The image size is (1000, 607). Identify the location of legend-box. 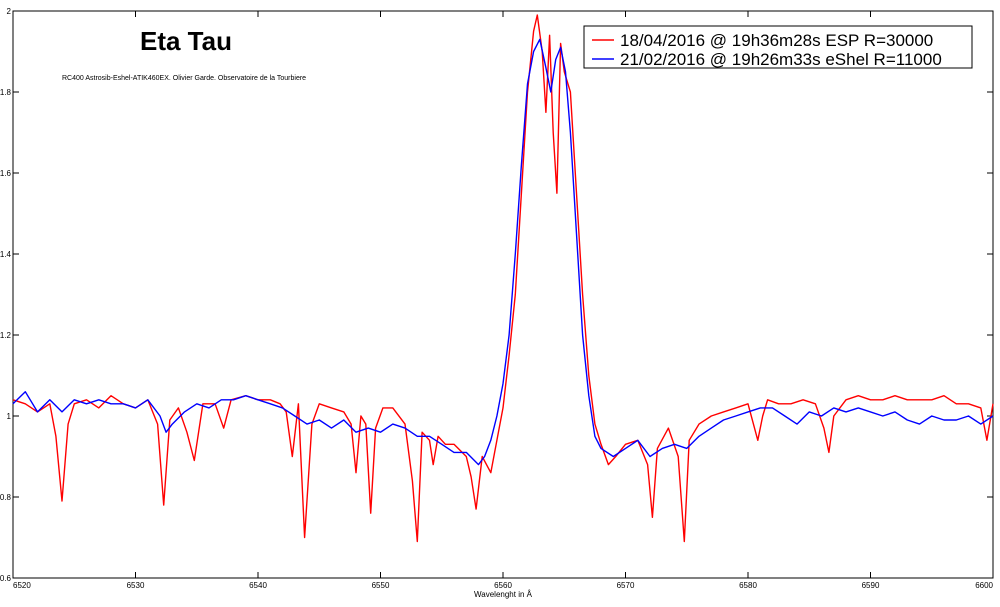
(778, 47).